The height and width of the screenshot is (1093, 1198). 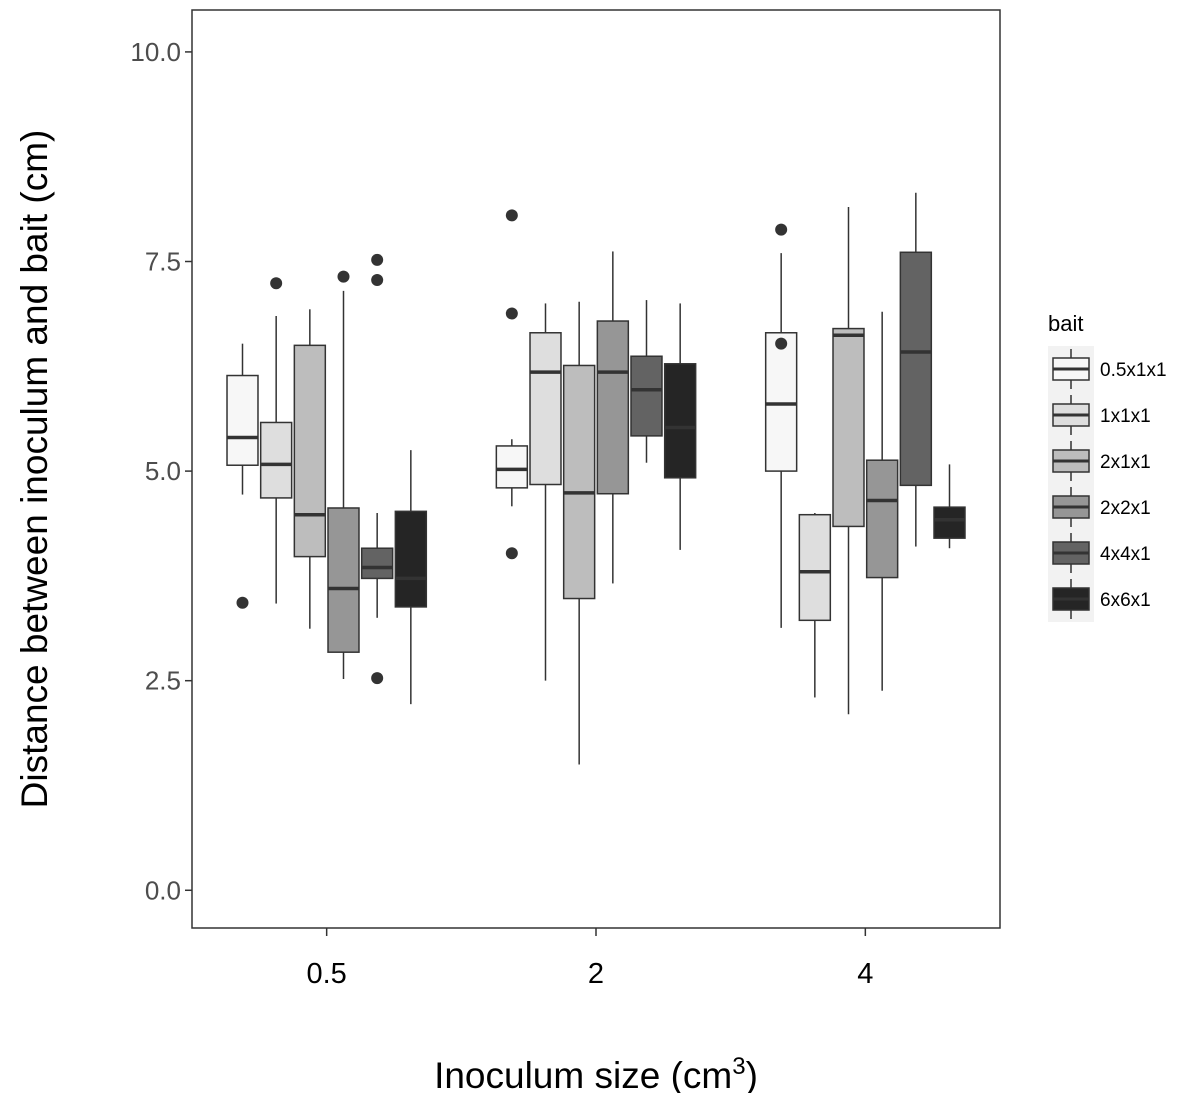 What do you see at coordinates (1125, 600) in the screenshot?
I see `legend-label: 6x6x1` at bounding box center [1125, 600].